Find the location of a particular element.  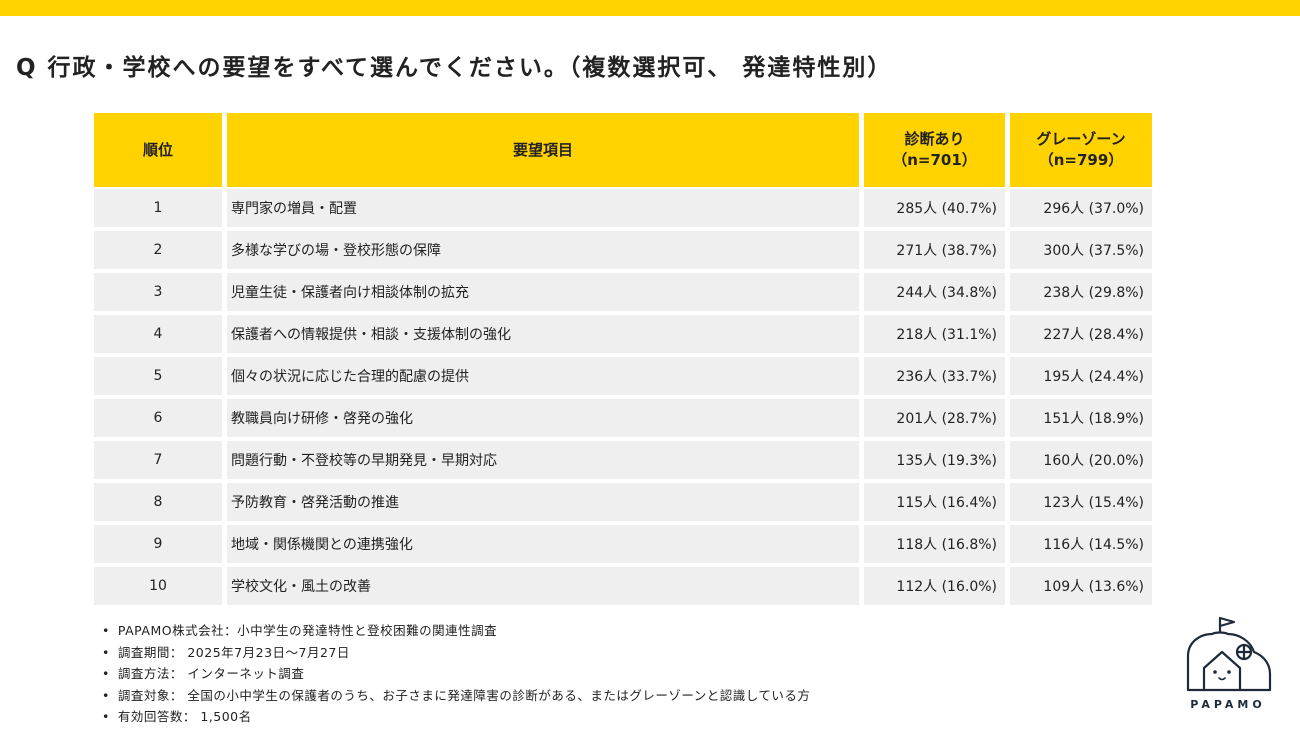

rank-cell: 3 is located at coordinates (158, 292).